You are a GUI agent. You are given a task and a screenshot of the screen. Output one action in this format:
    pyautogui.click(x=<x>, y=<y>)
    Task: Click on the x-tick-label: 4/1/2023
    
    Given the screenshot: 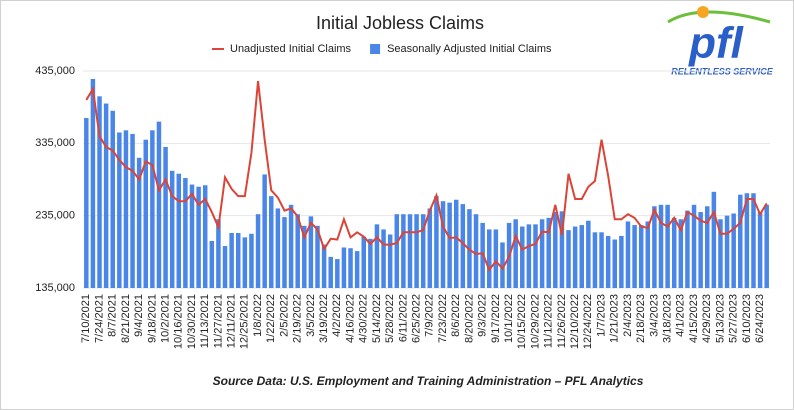 What is the action you would take?
    pyautogui.click(x=681, y=315)
    